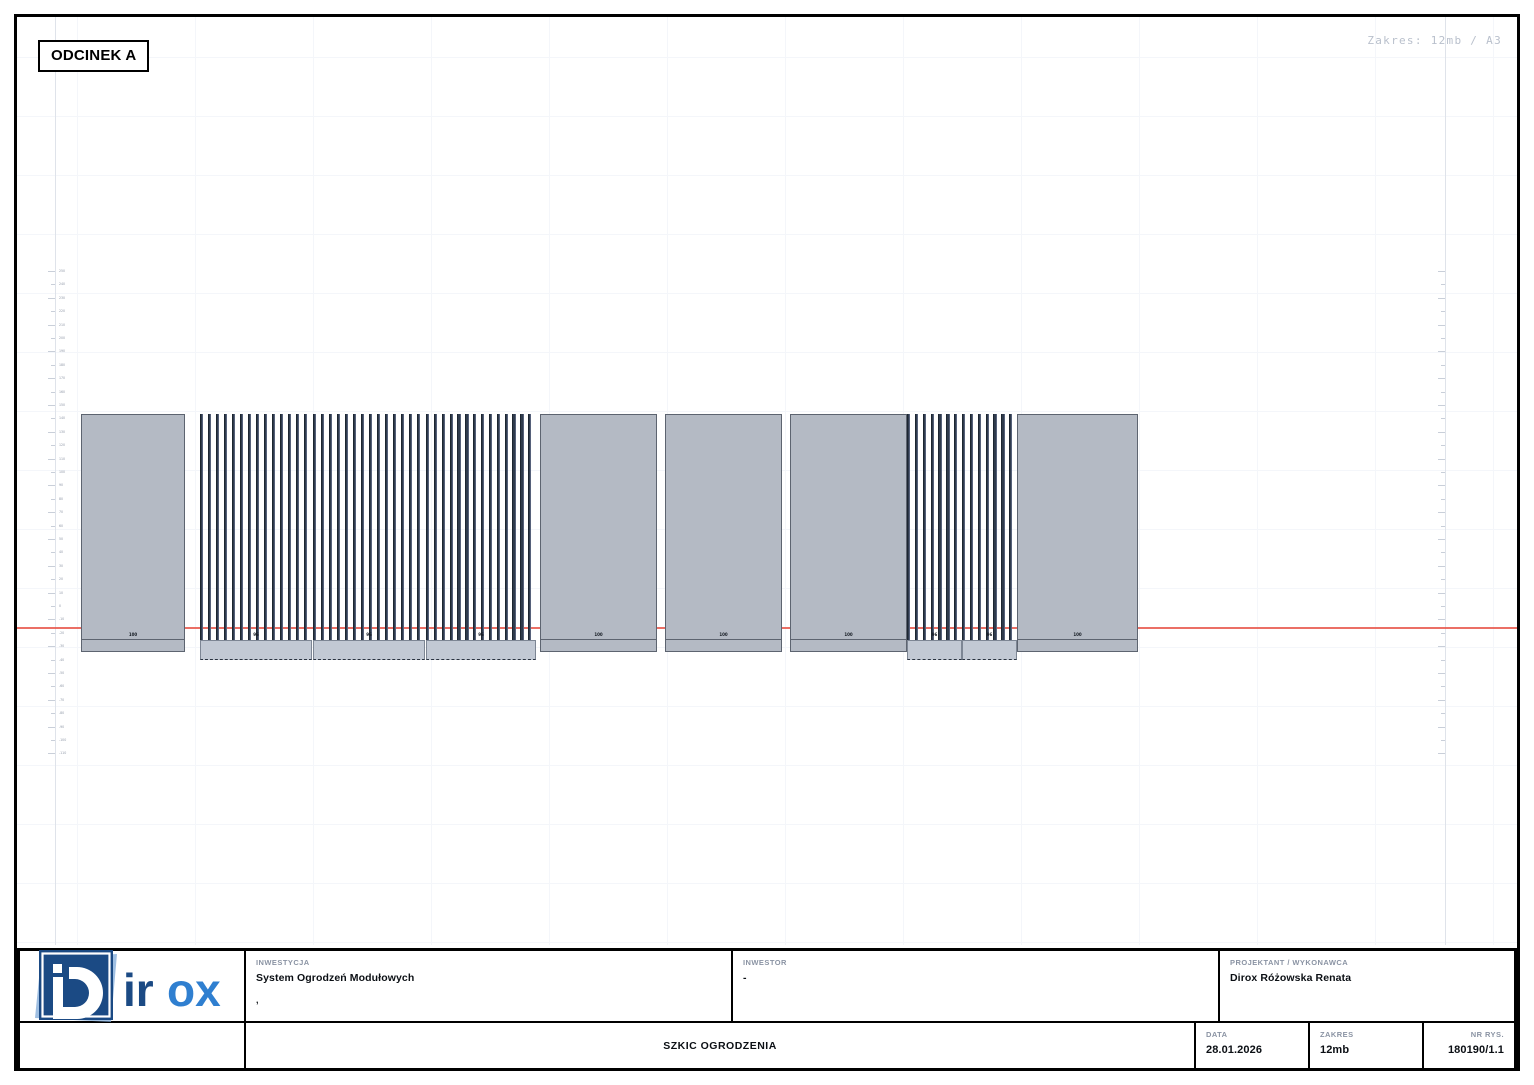 The height and width of the screenshot is (1085, 1534). I want to click on scope-cell: ZAKRES 12mb, so click(1367, 1045).